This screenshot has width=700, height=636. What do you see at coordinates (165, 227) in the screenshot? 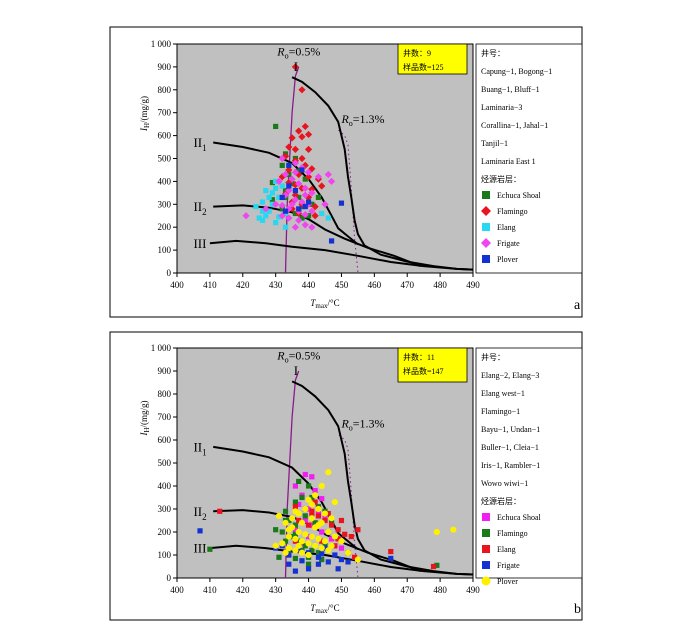
I see `y-tick-label: 200` at bounding box center [165, 227].